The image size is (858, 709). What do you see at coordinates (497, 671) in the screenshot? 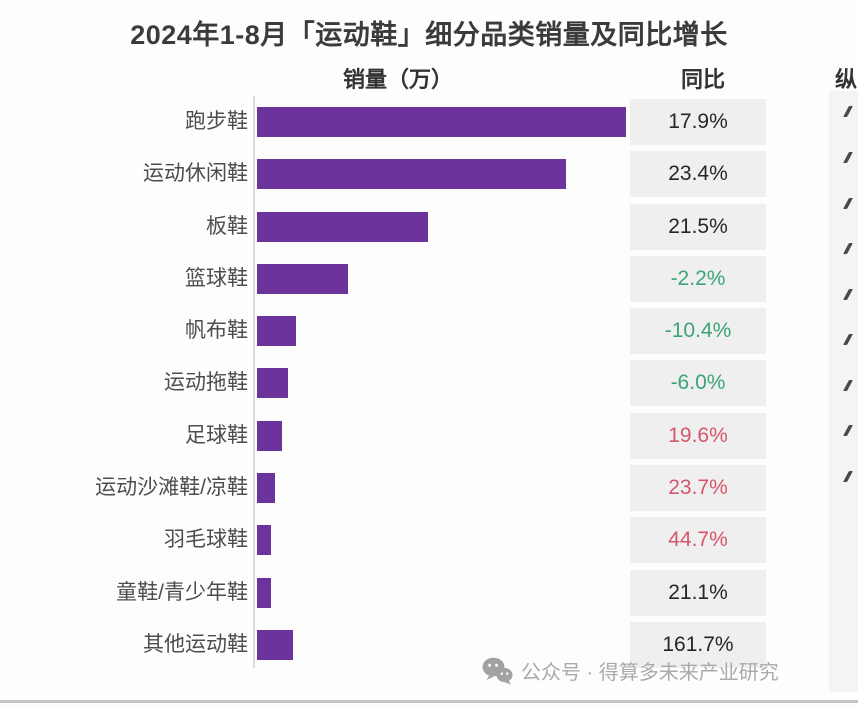
I see `wechat-icon` at bounding box center [497, 671].